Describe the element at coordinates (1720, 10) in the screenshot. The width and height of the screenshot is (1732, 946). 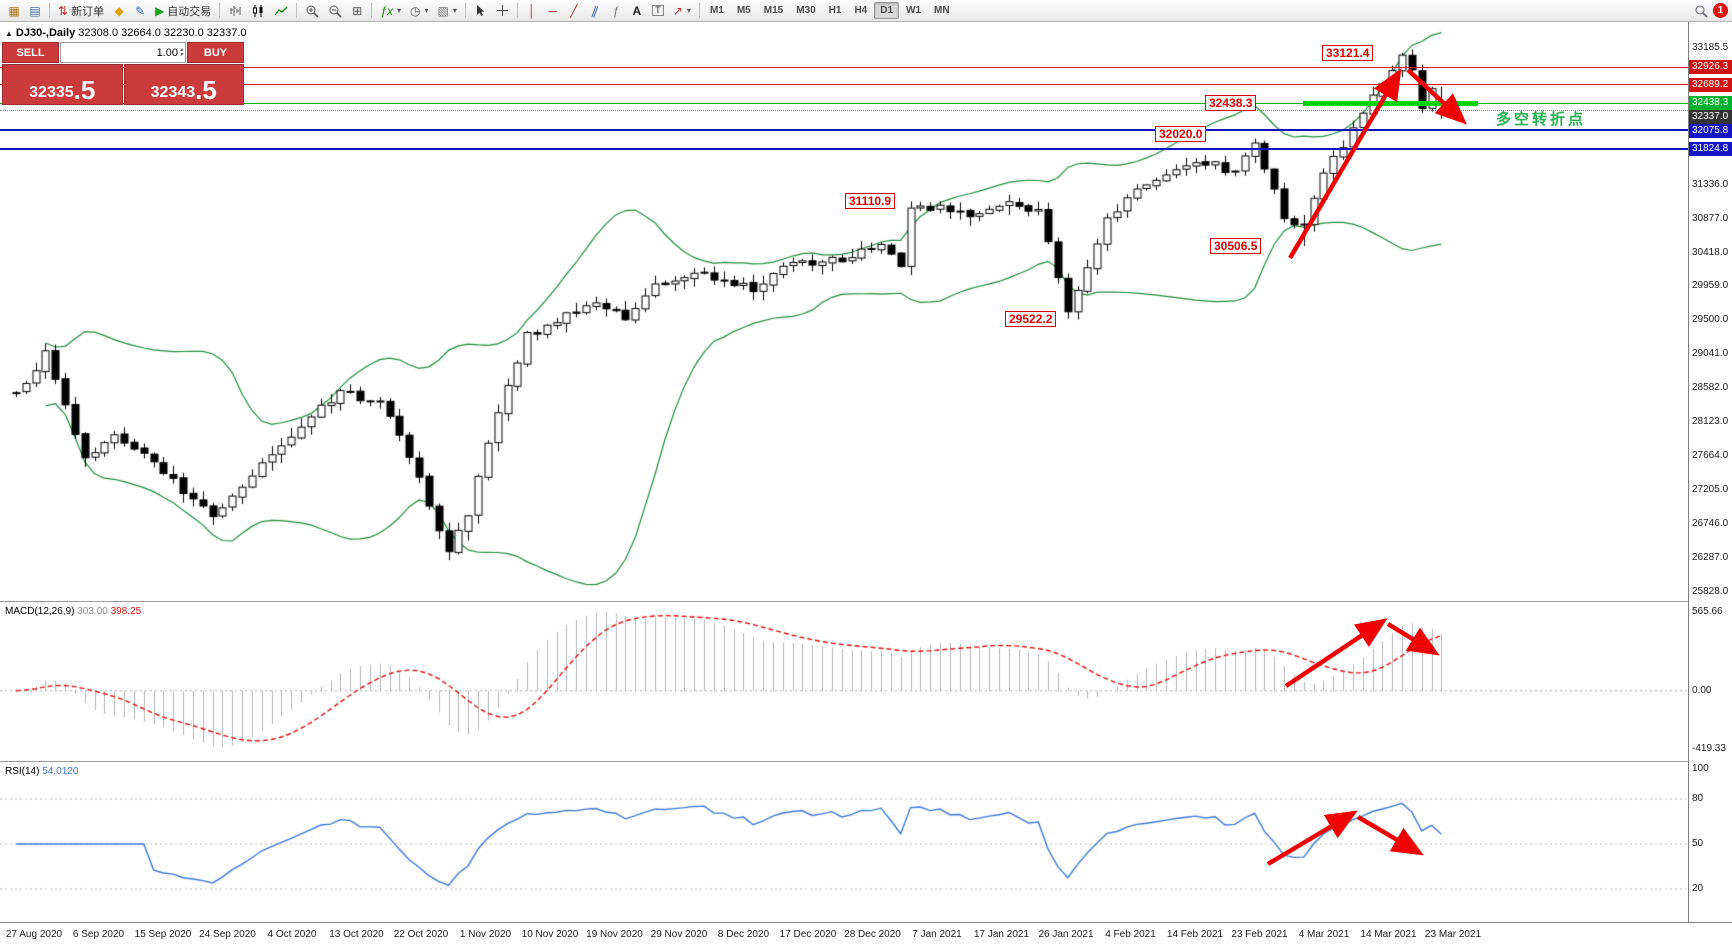
I see `notification-badge: 1` at that location.